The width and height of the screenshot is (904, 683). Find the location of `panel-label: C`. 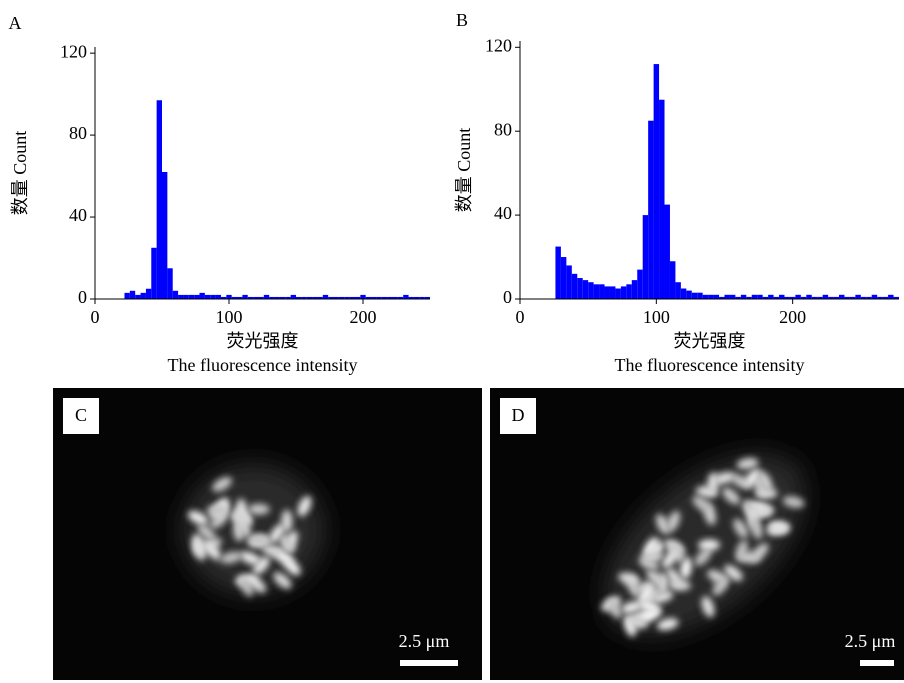

panel-label: C is located at coordinates (81, 415).